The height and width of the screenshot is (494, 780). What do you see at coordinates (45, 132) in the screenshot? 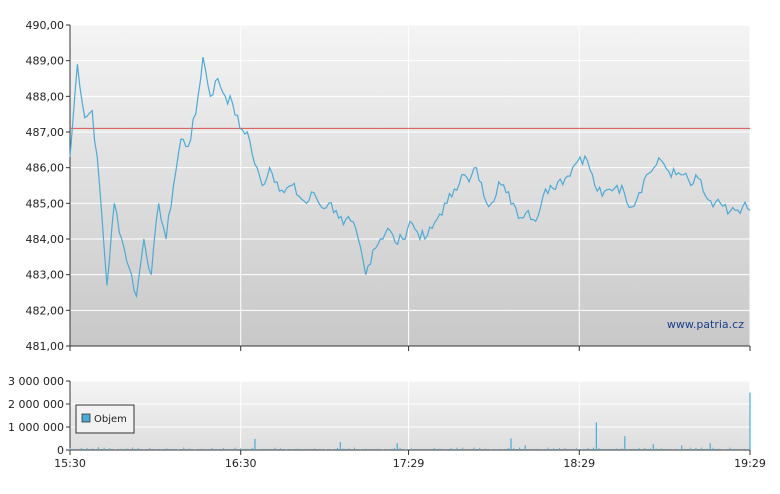
I see `price-y-tick-label: 487,00` at bounding box center [45, 132].